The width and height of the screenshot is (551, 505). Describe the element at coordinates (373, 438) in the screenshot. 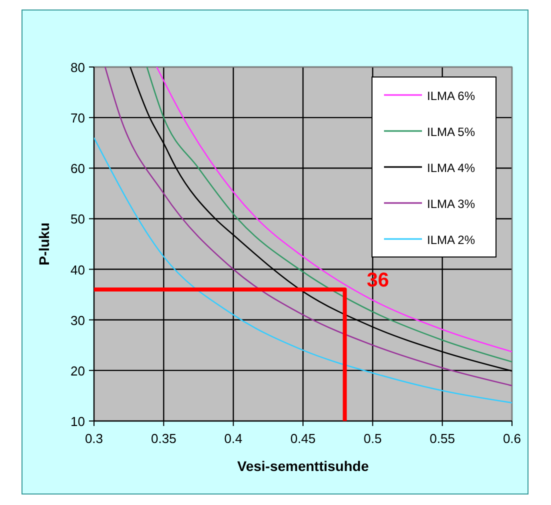

I see `x-tick-label: 0.5` at that location.